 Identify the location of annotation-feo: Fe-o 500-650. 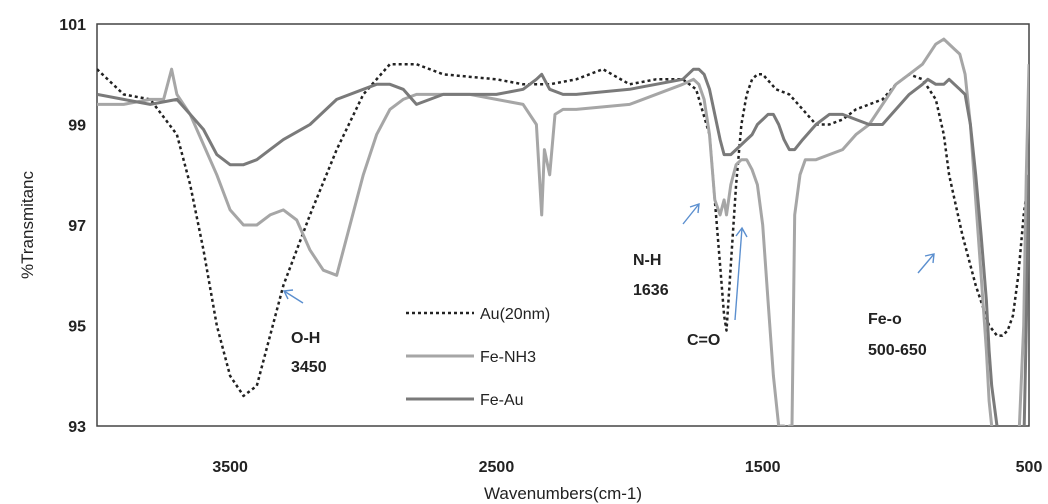
(901, 306).